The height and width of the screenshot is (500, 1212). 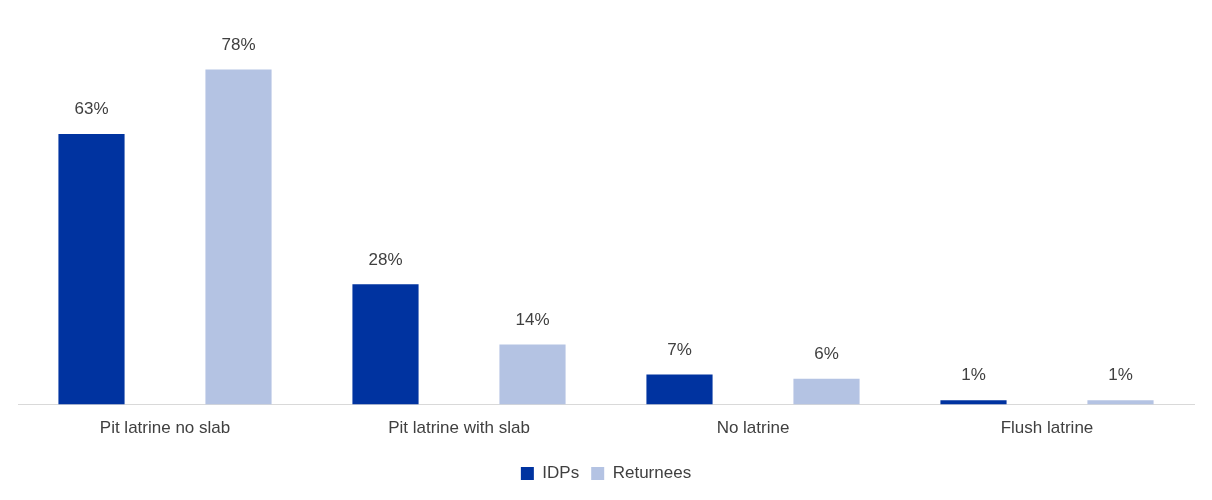 I want to click on legend-label: Returnees, so click(x=652, y=473).